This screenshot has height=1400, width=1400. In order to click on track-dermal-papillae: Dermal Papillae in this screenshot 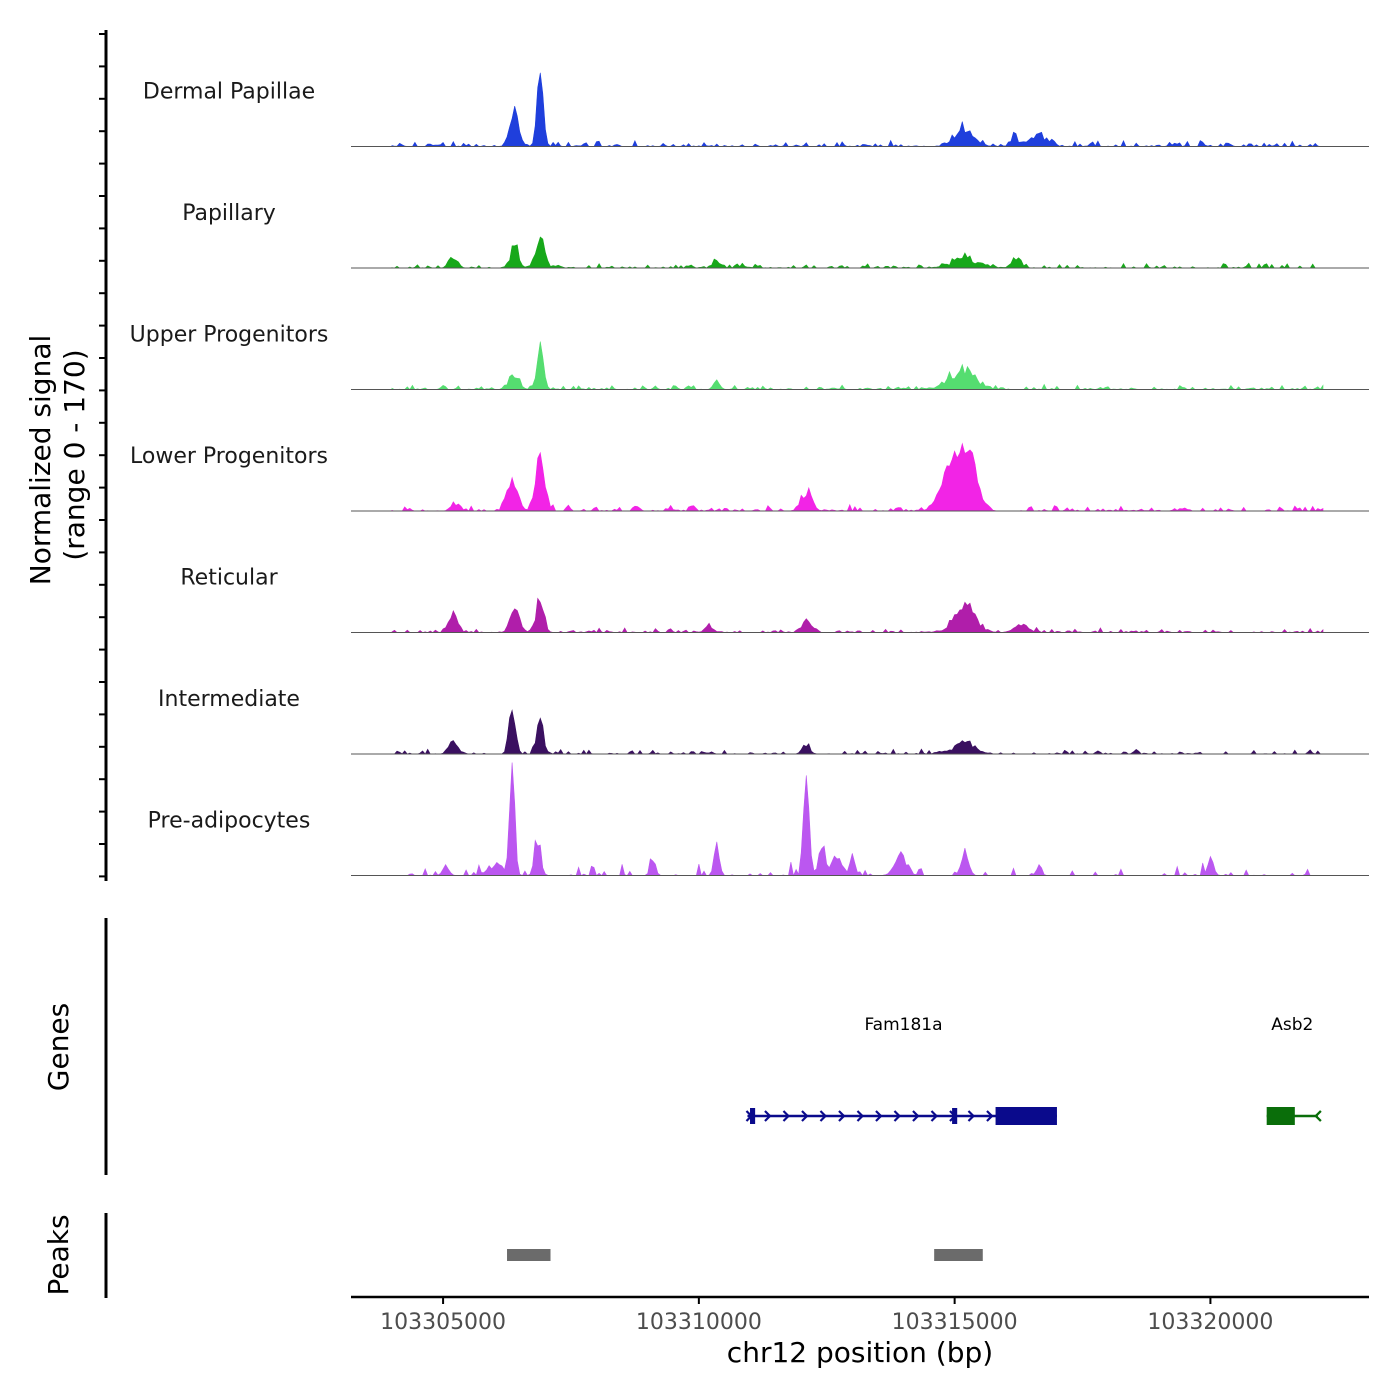, I will do `click(756, 110)`.